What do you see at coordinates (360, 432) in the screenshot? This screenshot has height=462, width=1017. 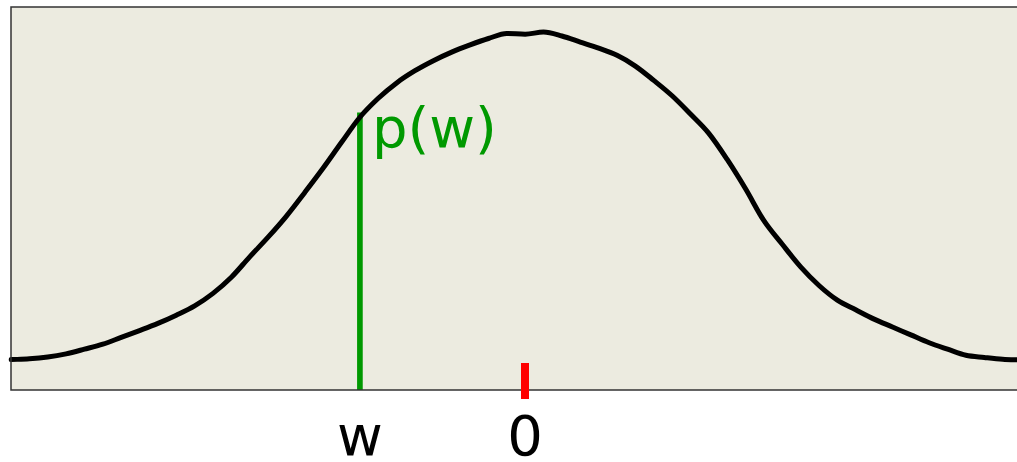 I see `x-tick-label: w` at bounding box center [360, 432].